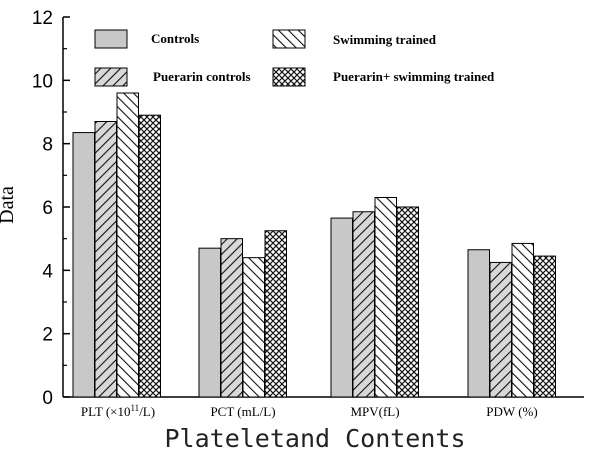 The width and height of the screenshot is (600, 456). I want to click on x-category-labels: PLT (×1011/L) PCT (mL/L) MPV(fL) PDW (%), so click(309, 411).